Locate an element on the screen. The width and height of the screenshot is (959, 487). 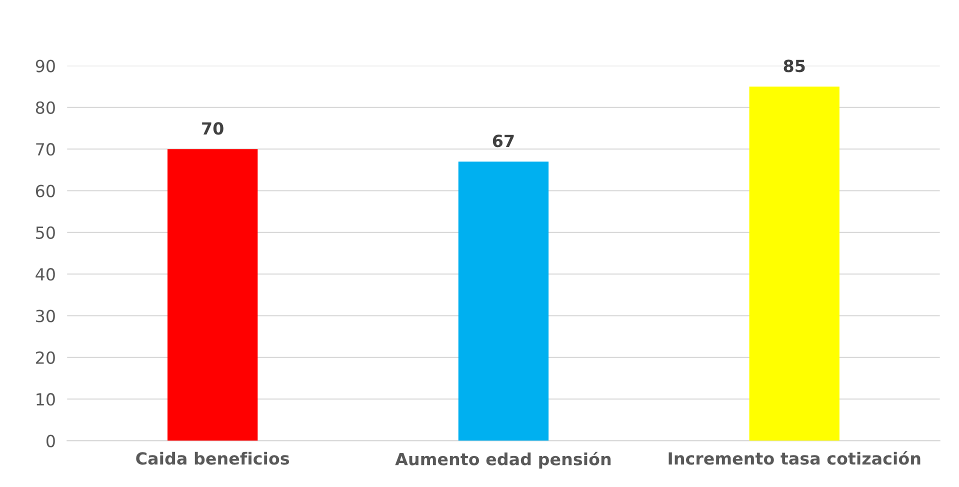
y-tick-label: 60 is located at coordinates (45, 191).